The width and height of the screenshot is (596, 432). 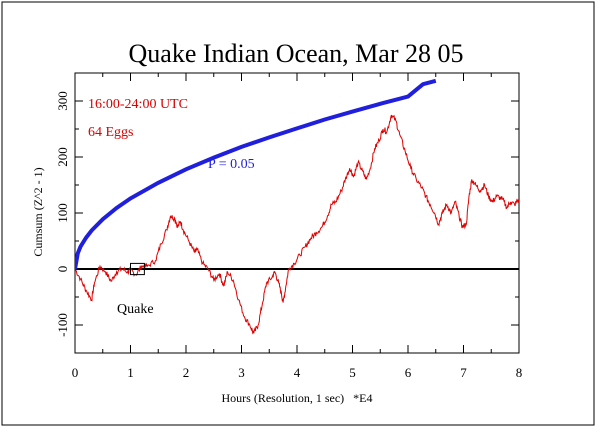 What do you see at coordinates (296, 53) in the screenshot?
I see `chart-title: Quake Indian Ocean, Mar 28 05` at bounding box center [296, 53].